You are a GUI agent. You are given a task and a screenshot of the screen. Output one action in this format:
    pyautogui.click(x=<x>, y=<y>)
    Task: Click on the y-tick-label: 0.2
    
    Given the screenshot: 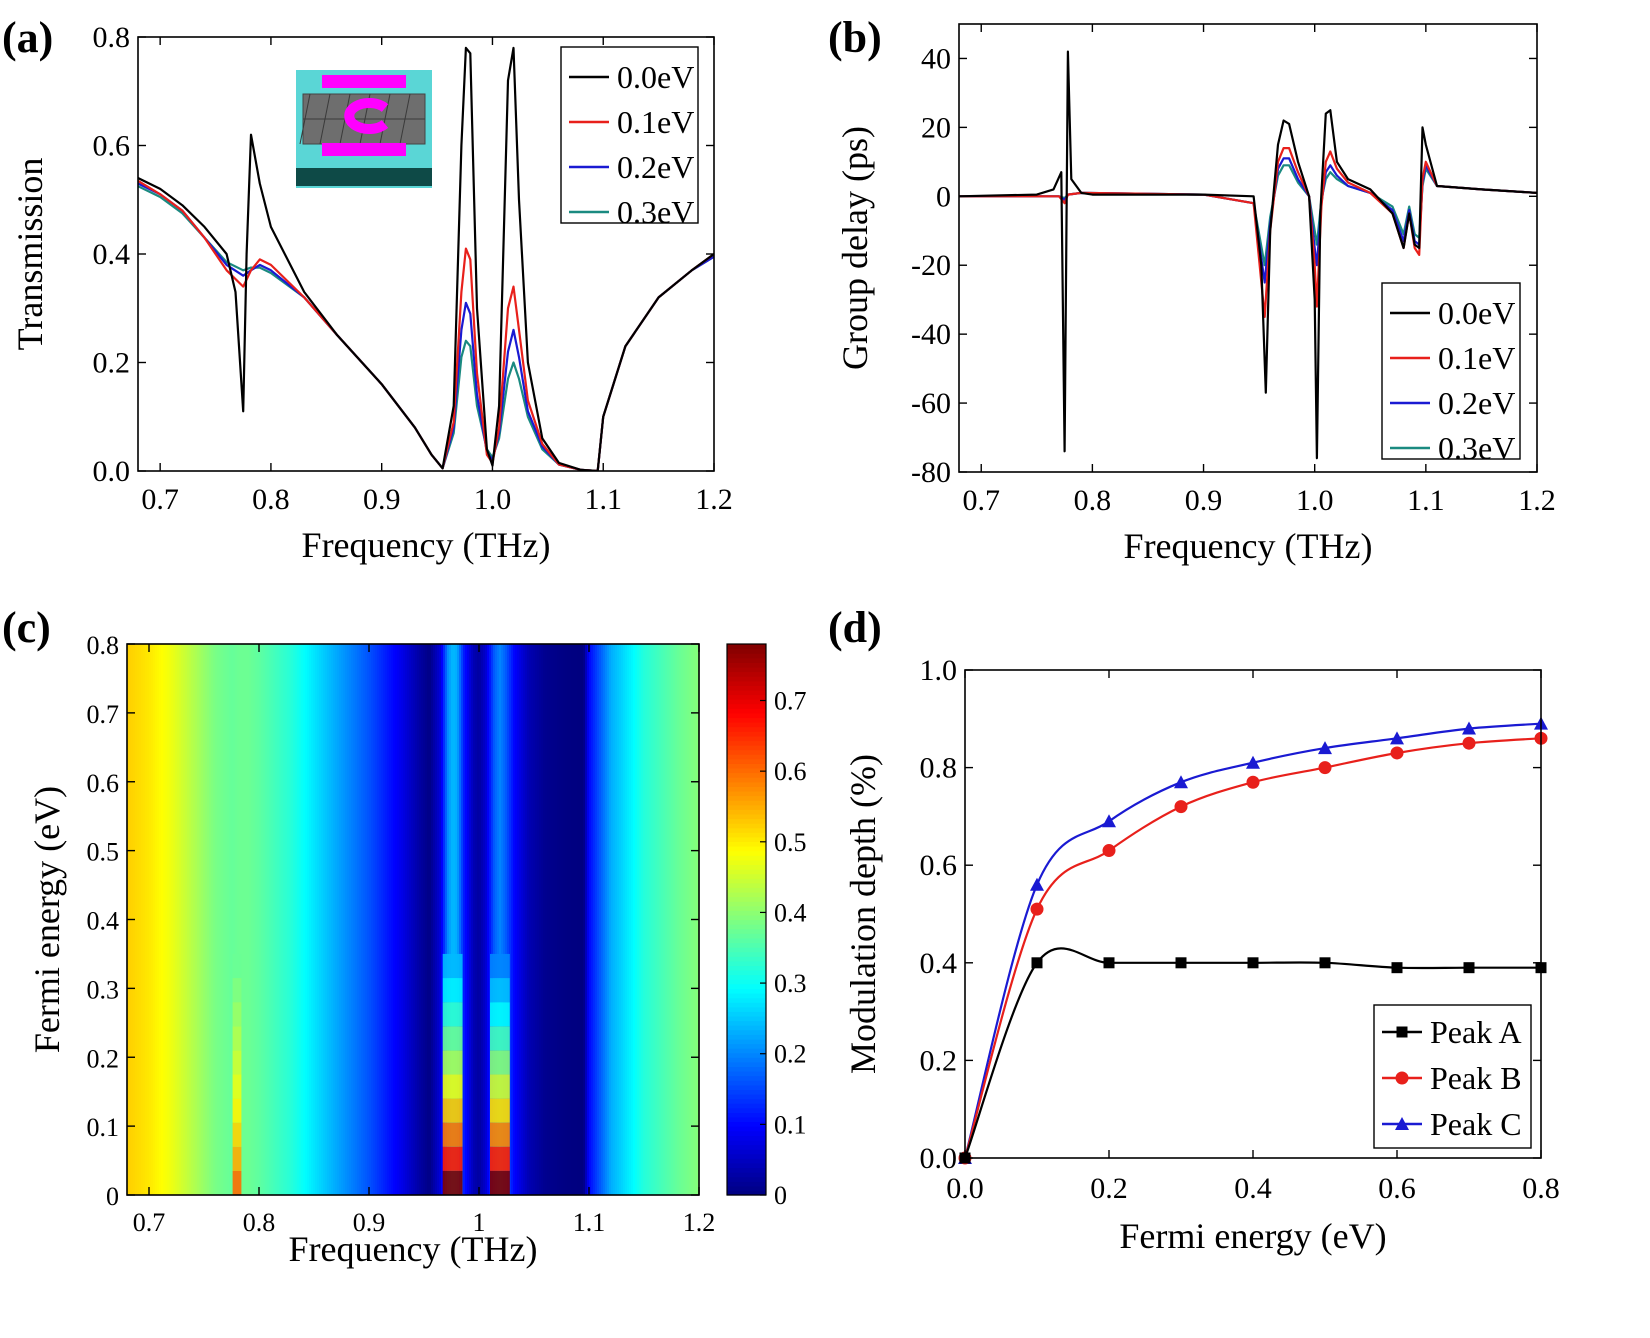 What is the action you would take?
    pyautogui.click(x=112, y=363)
    